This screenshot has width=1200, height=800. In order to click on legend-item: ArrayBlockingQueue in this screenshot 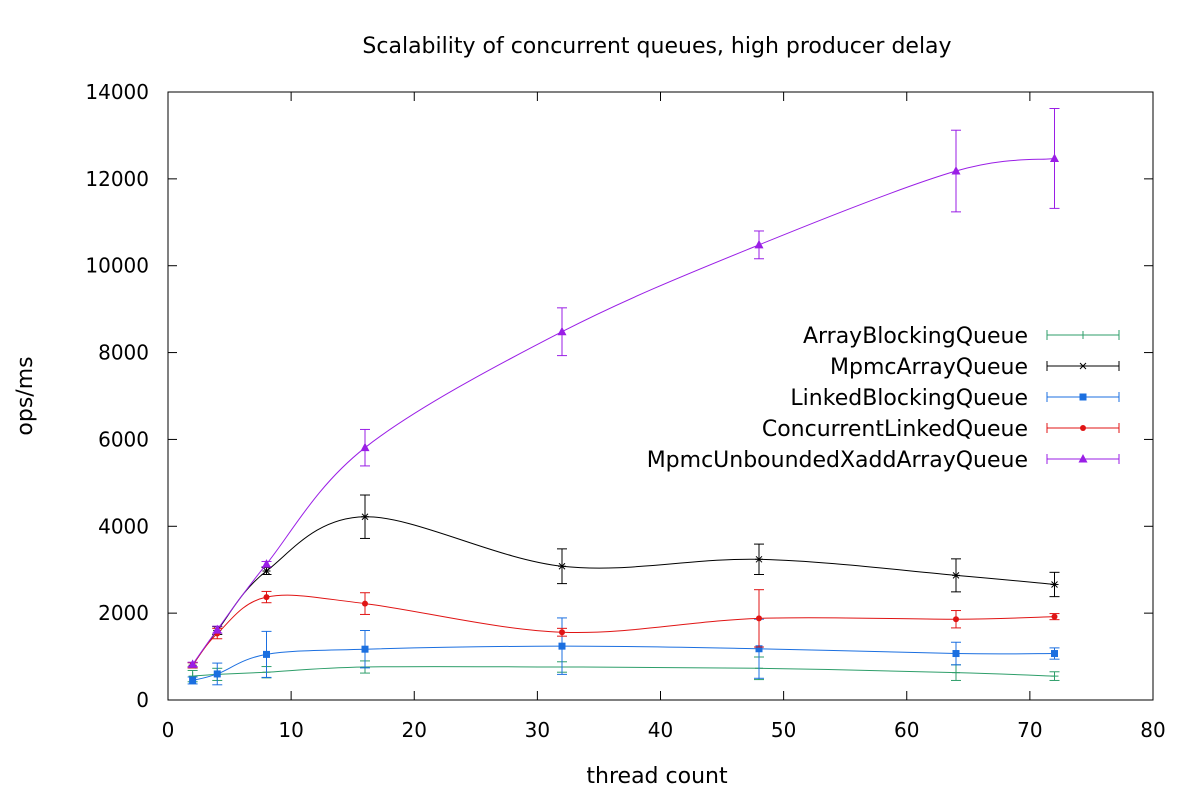, I will do `click(961, 336)`.